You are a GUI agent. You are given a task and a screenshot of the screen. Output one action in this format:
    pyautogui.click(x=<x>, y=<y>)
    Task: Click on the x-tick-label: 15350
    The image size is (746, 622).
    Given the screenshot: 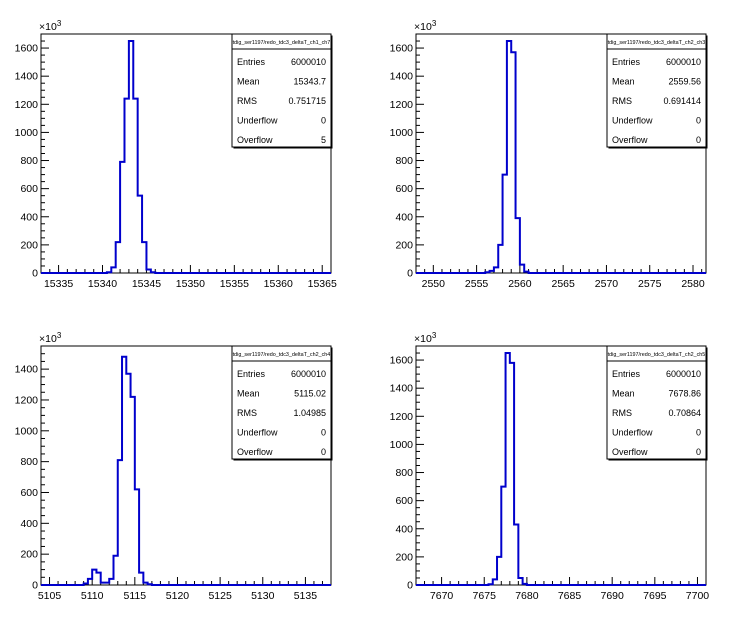 What is the action you would take?
    pyautogui.click(x=190, y=284)
    